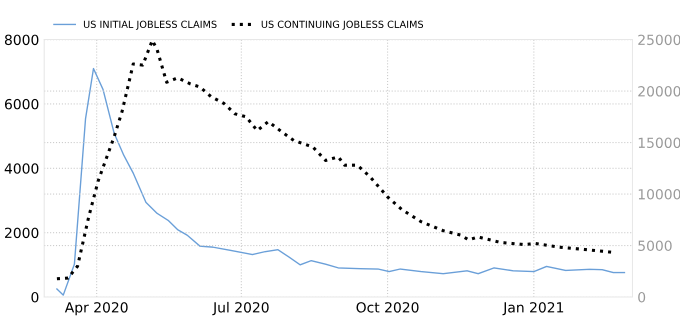 The image size is (680, 330). What do you see at coordinates (343, 25) in the screenshot?
I see `legend-label: US CONTINUING JOBLESS CLAIMS` at bounding box center [343, 25].